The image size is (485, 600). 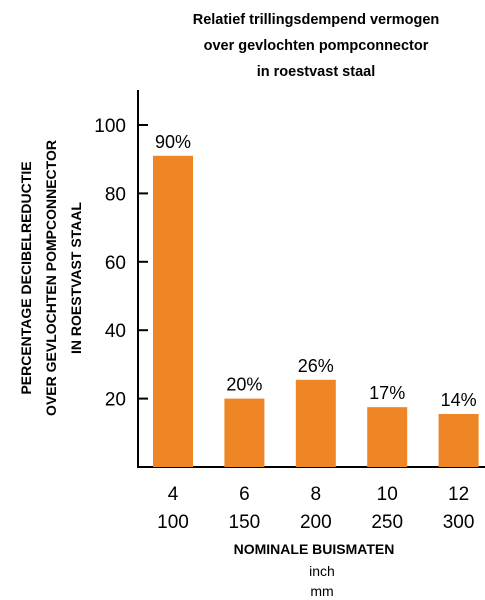 What do you see at coordinates (316, 46) in the screenshot?
I see `chart-title-line-2: over gevlochten pompconnector` at bounding box center [316, 46].